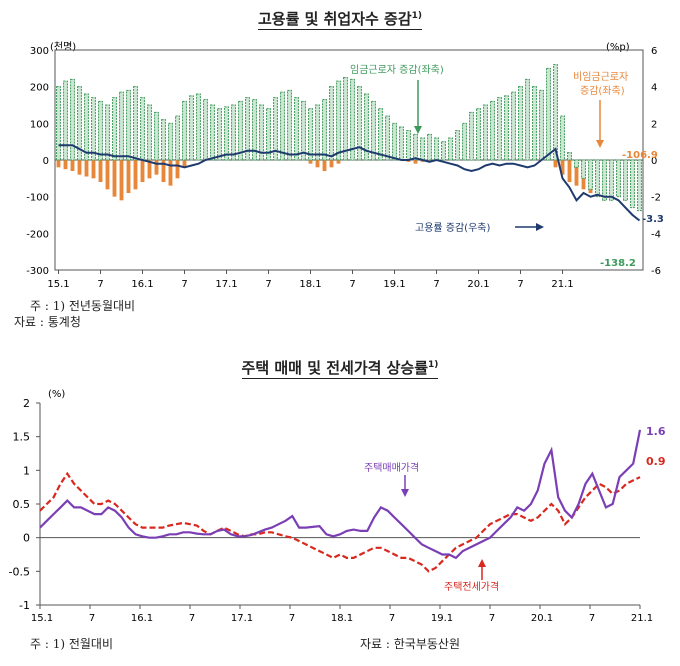 The width and height of the screenshot is (680, 666). What do you see at coordinates (37, 198) in the screenshot?
I see `chart1-left-tick-label: -100` at bounding box center [37, 198].